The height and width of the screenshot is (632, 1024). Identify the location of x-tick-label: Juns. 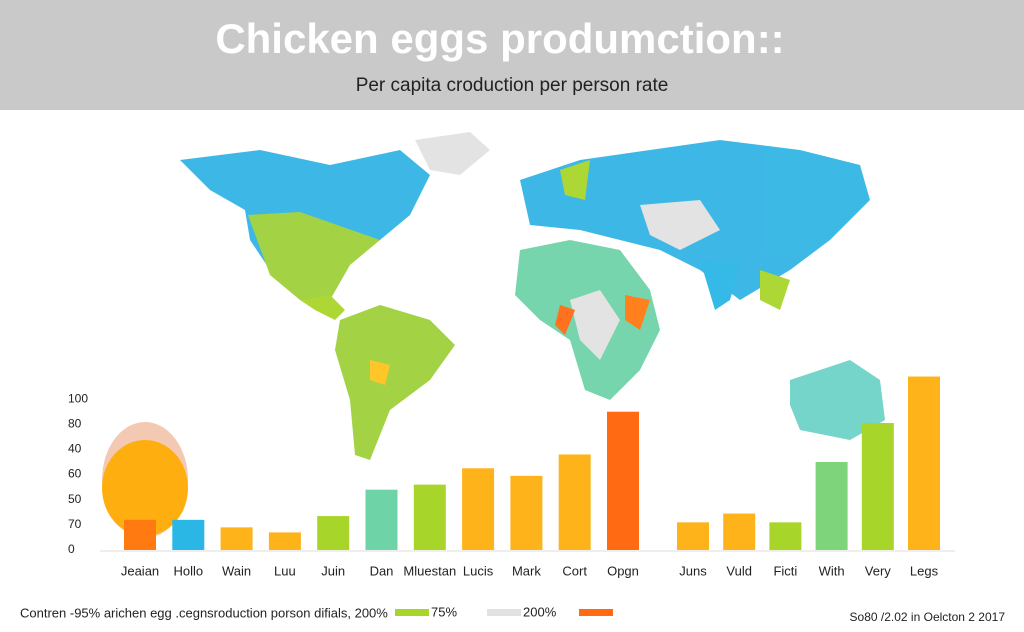
(693, 570).